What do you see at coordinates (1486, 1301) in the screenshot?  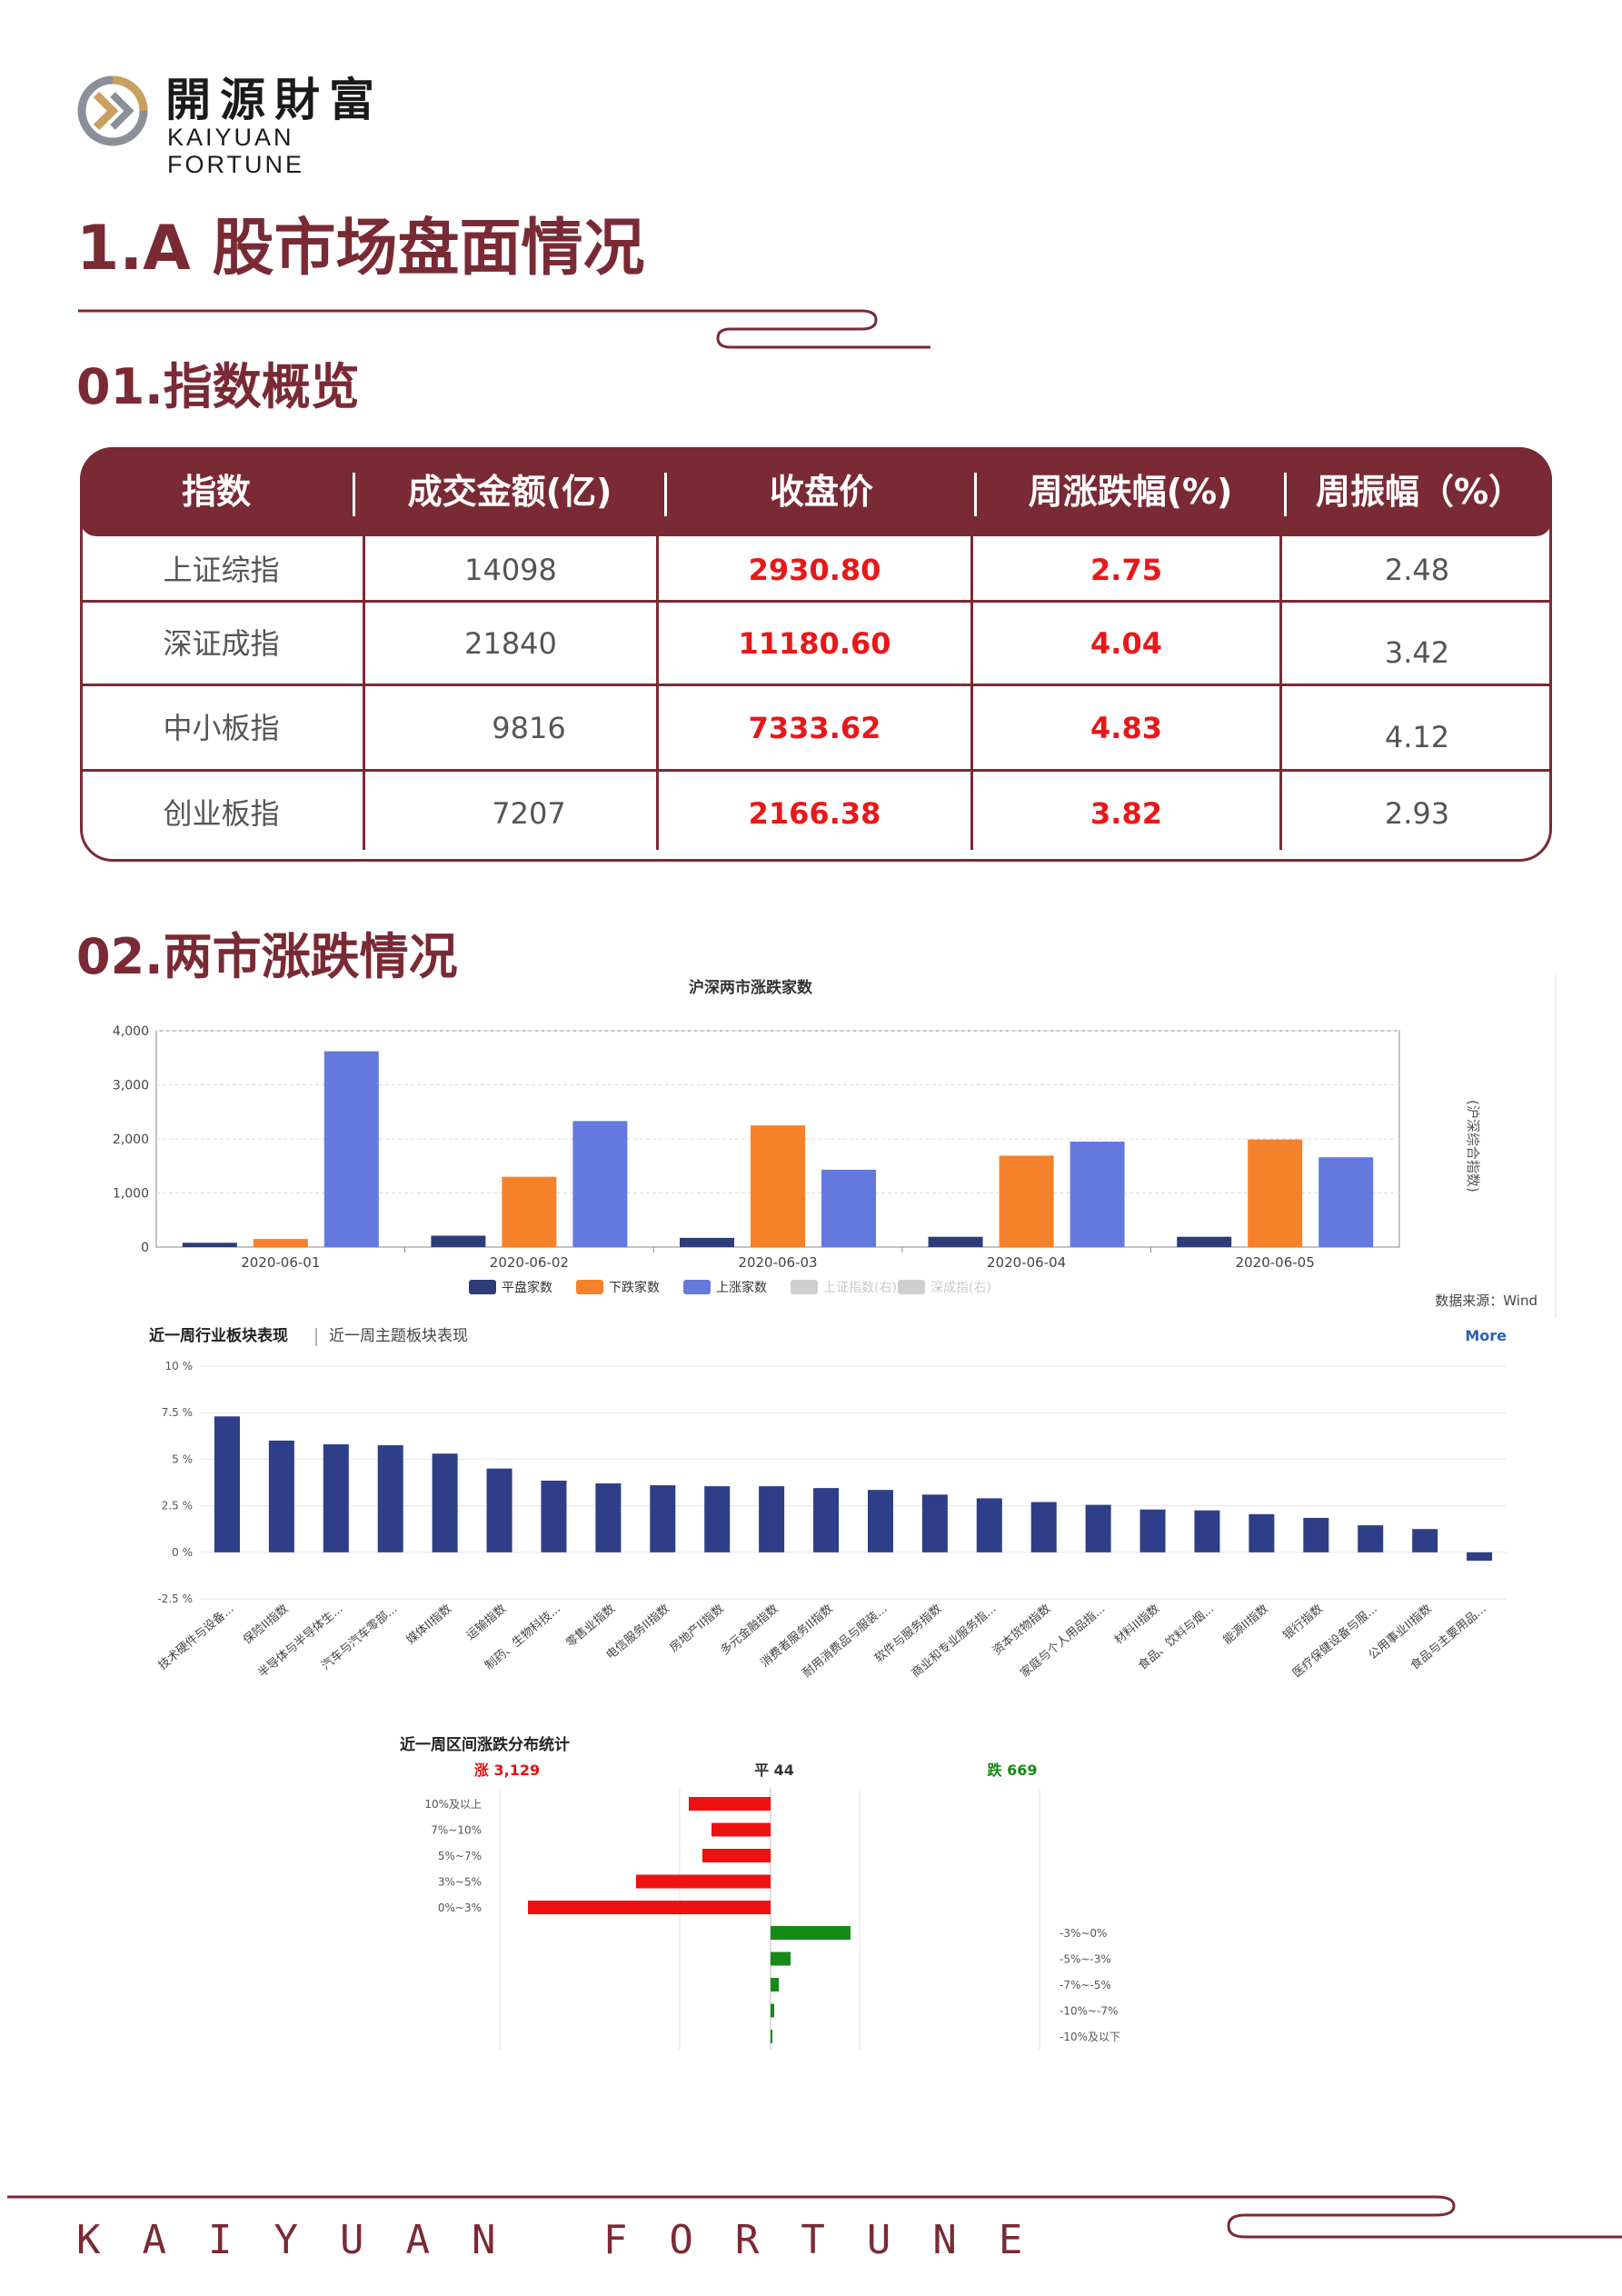 I see `data-source-label: 数据来源：Wind` at bounding box center [1486, 1301].